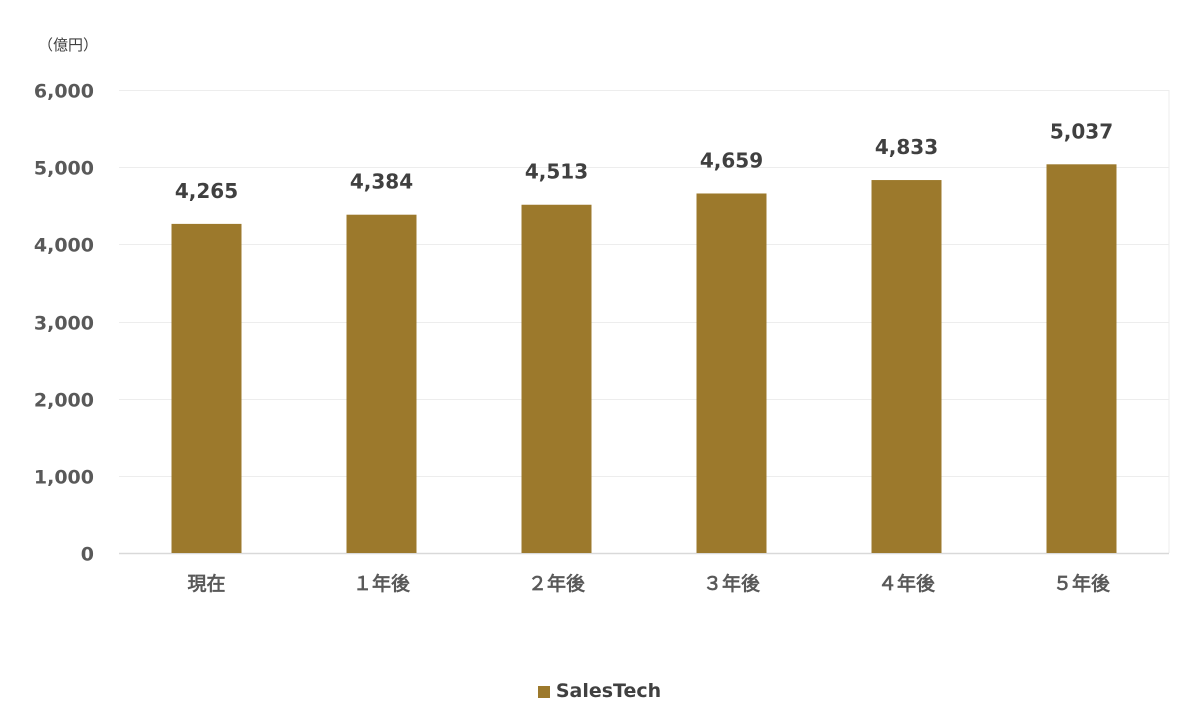 This screenshot has height=718, width=1199. I want to click on x-tick-label: ５年後, so click(1082, 583).